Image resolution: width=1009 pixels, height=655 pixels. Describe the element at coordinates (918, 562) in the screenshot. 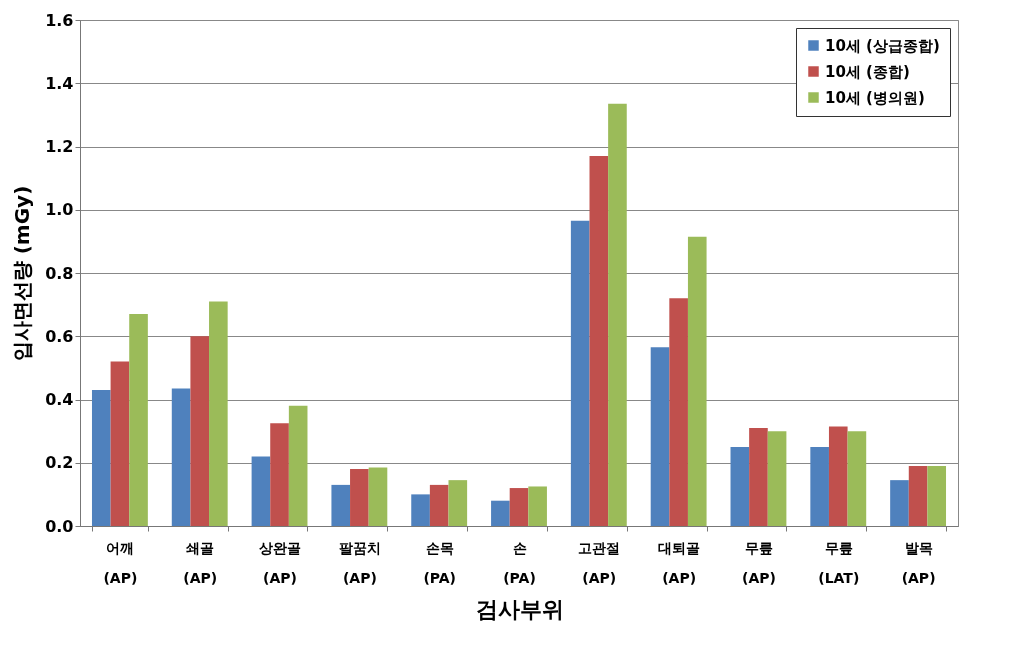

I see `x-tick-label: 발목 (AP)` at that location.